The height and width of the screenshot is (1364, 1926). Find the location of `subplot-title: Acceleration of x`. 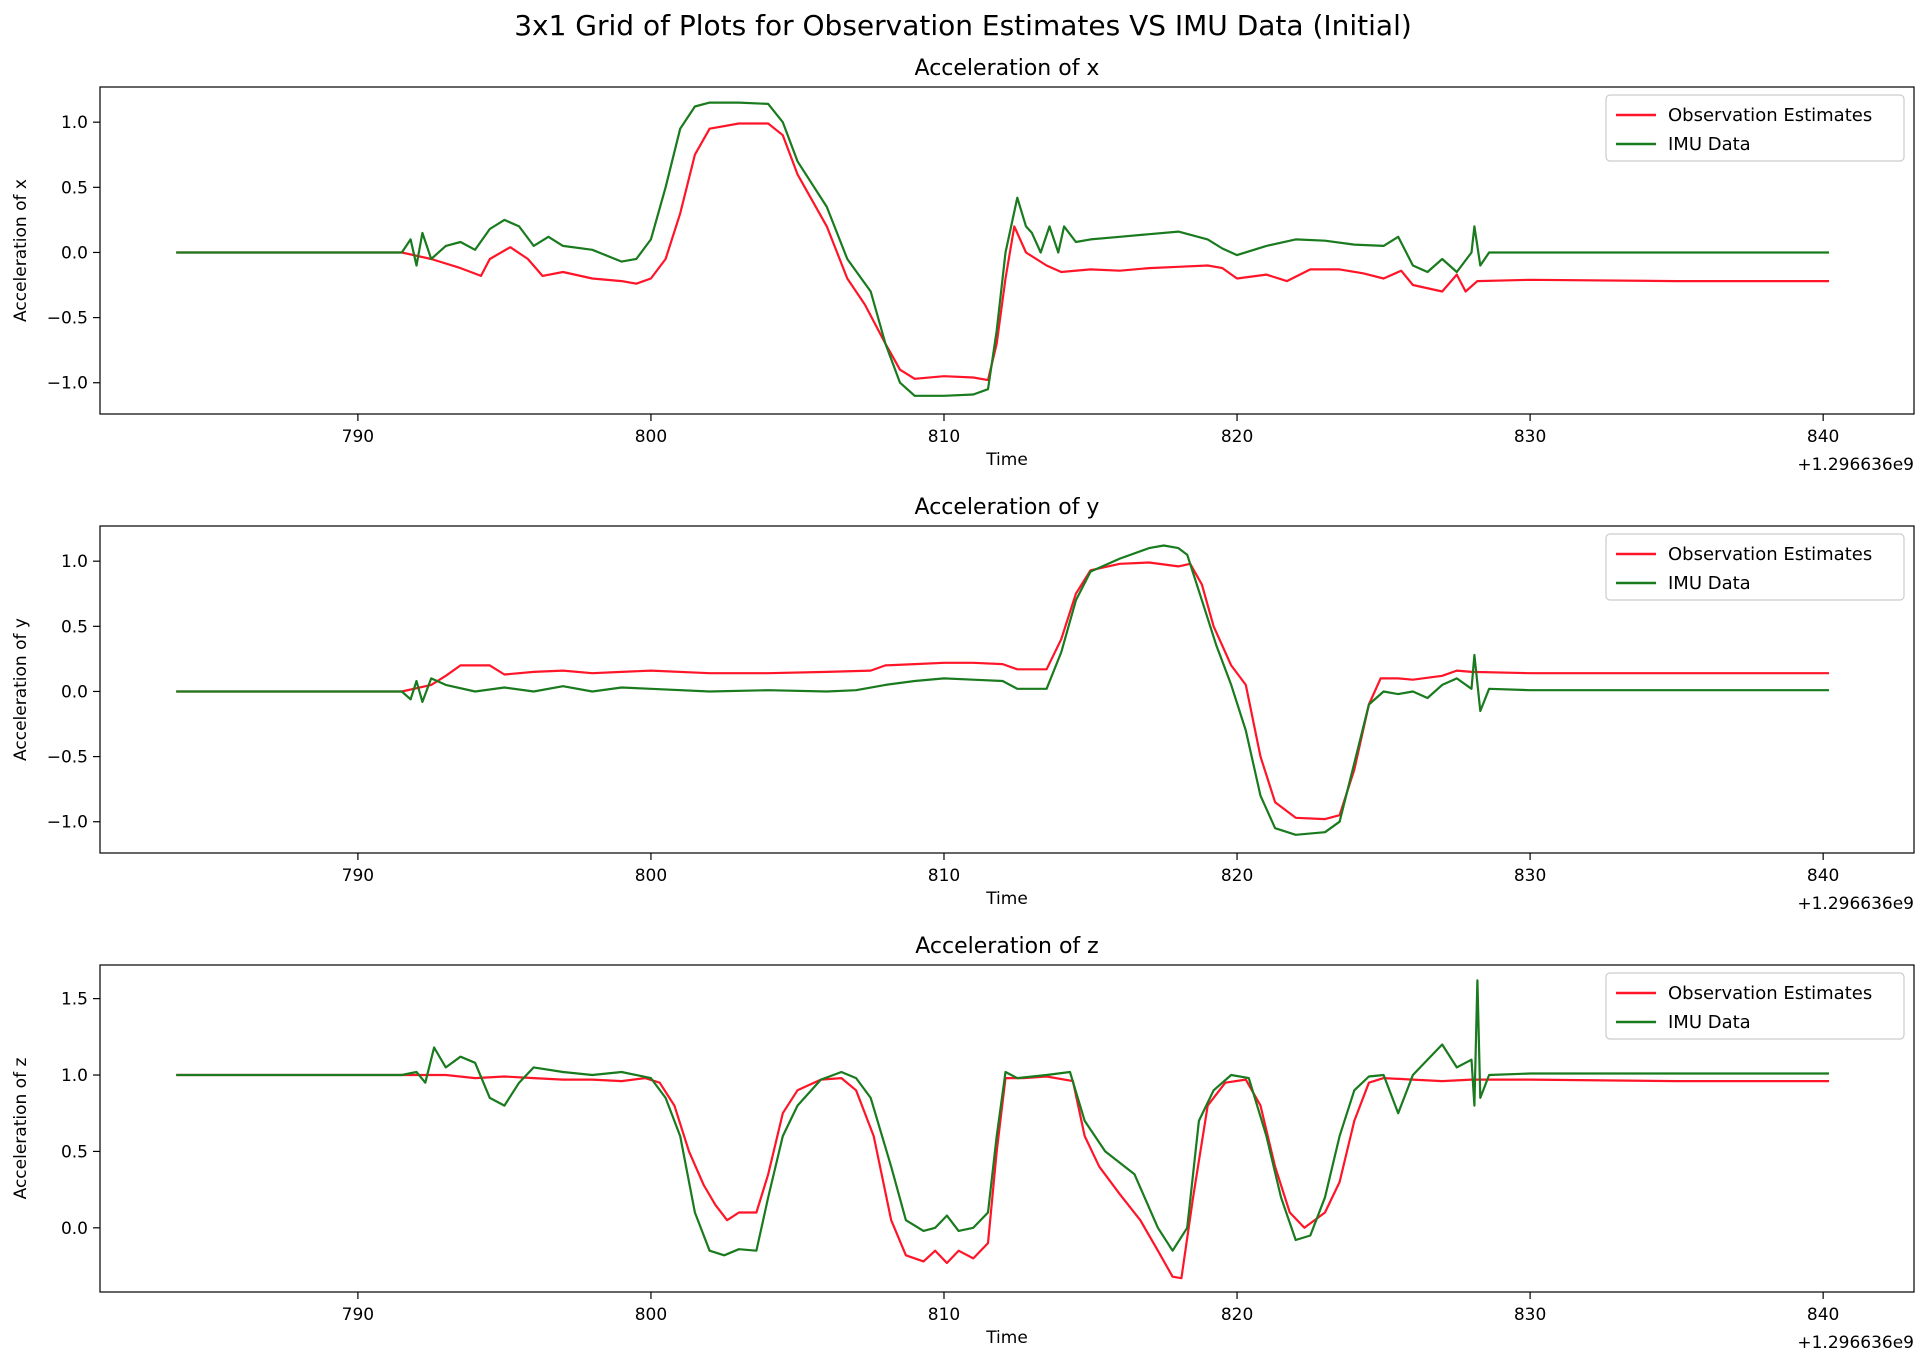

subplot-title: Acceleration of x is located at coordinates (1007, 68).